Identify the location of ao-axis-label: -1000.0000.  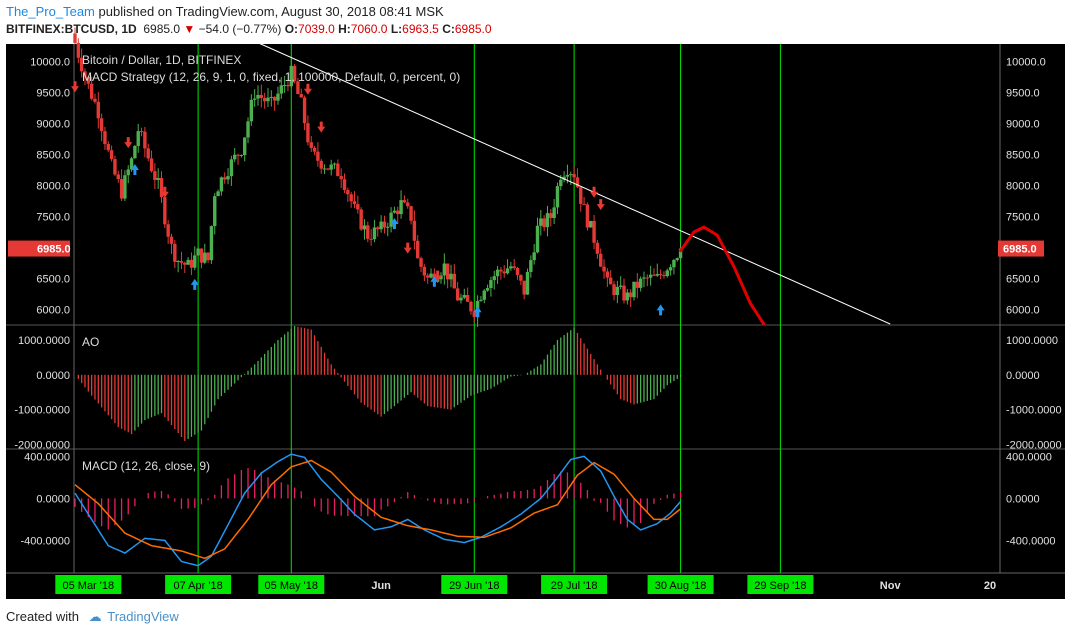
(42, 411).